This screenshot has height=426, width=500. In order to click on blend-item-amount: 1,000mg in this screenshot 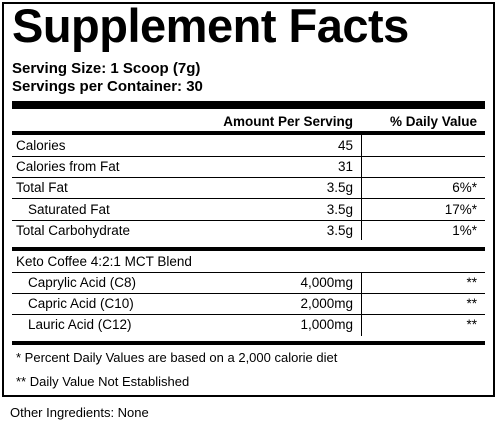, I will do `click(326, 324)`.